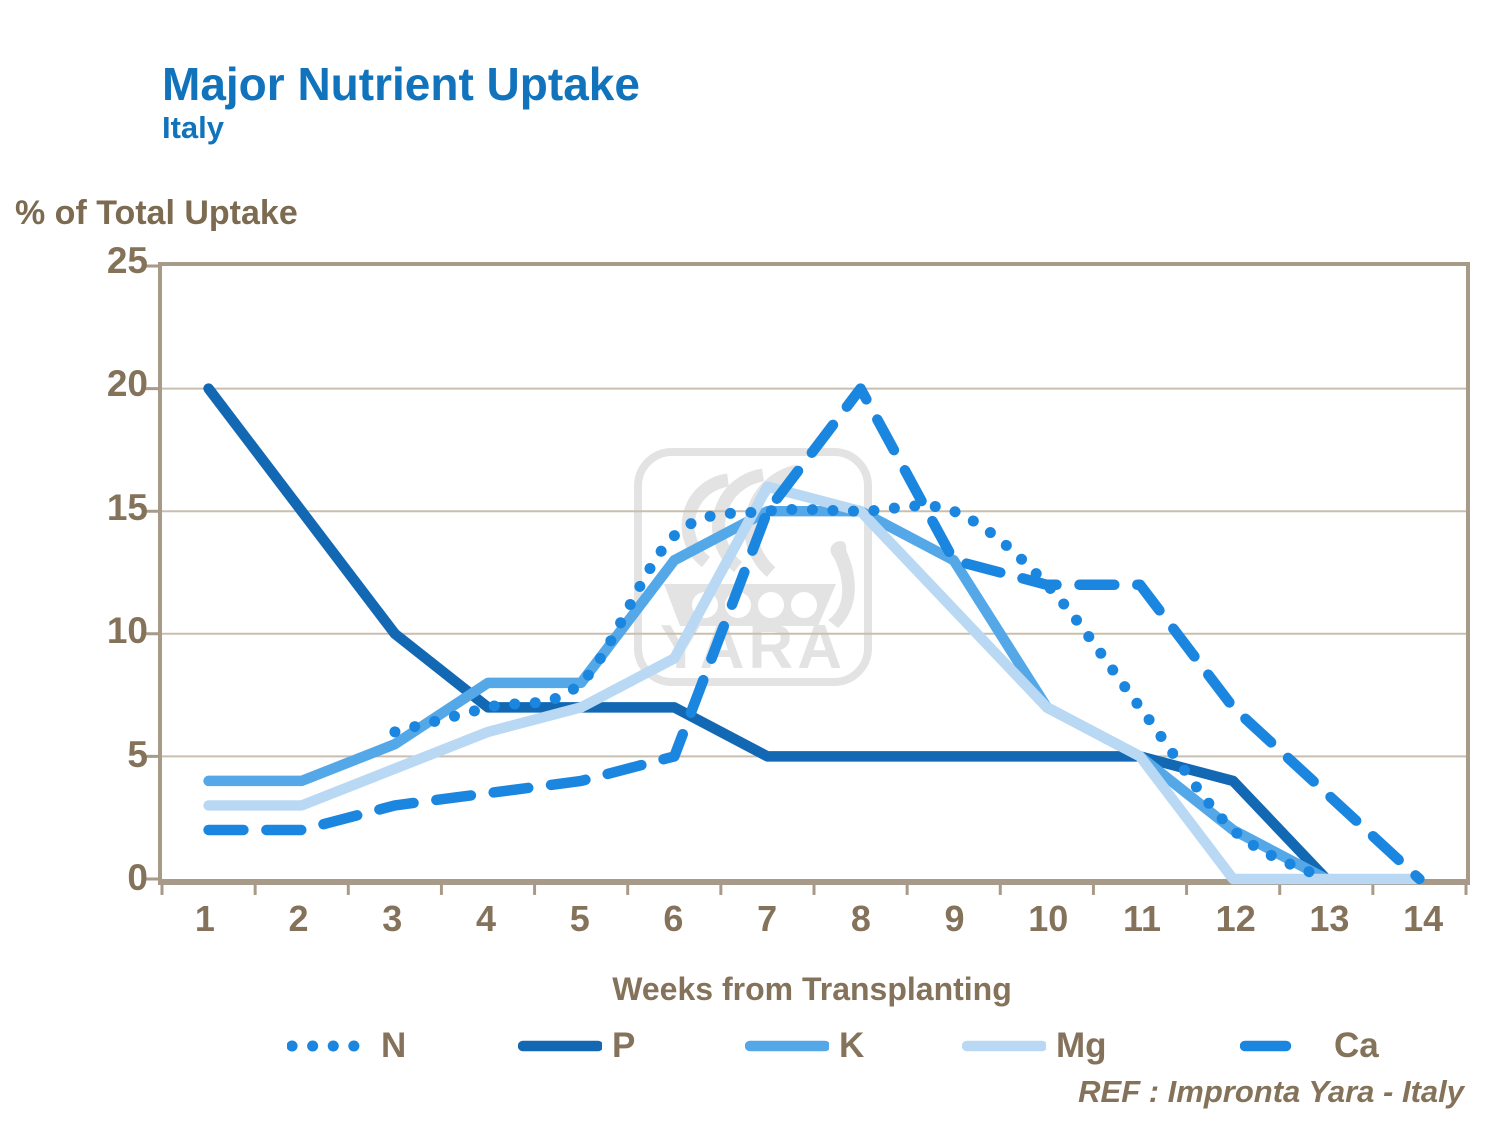 Image resolution: width=1500 pixels, height=1125 pixels. Describe the element at coordinates (1309, 1046) in the screenshot. I see `legend-item-ca: Ca` at that location.